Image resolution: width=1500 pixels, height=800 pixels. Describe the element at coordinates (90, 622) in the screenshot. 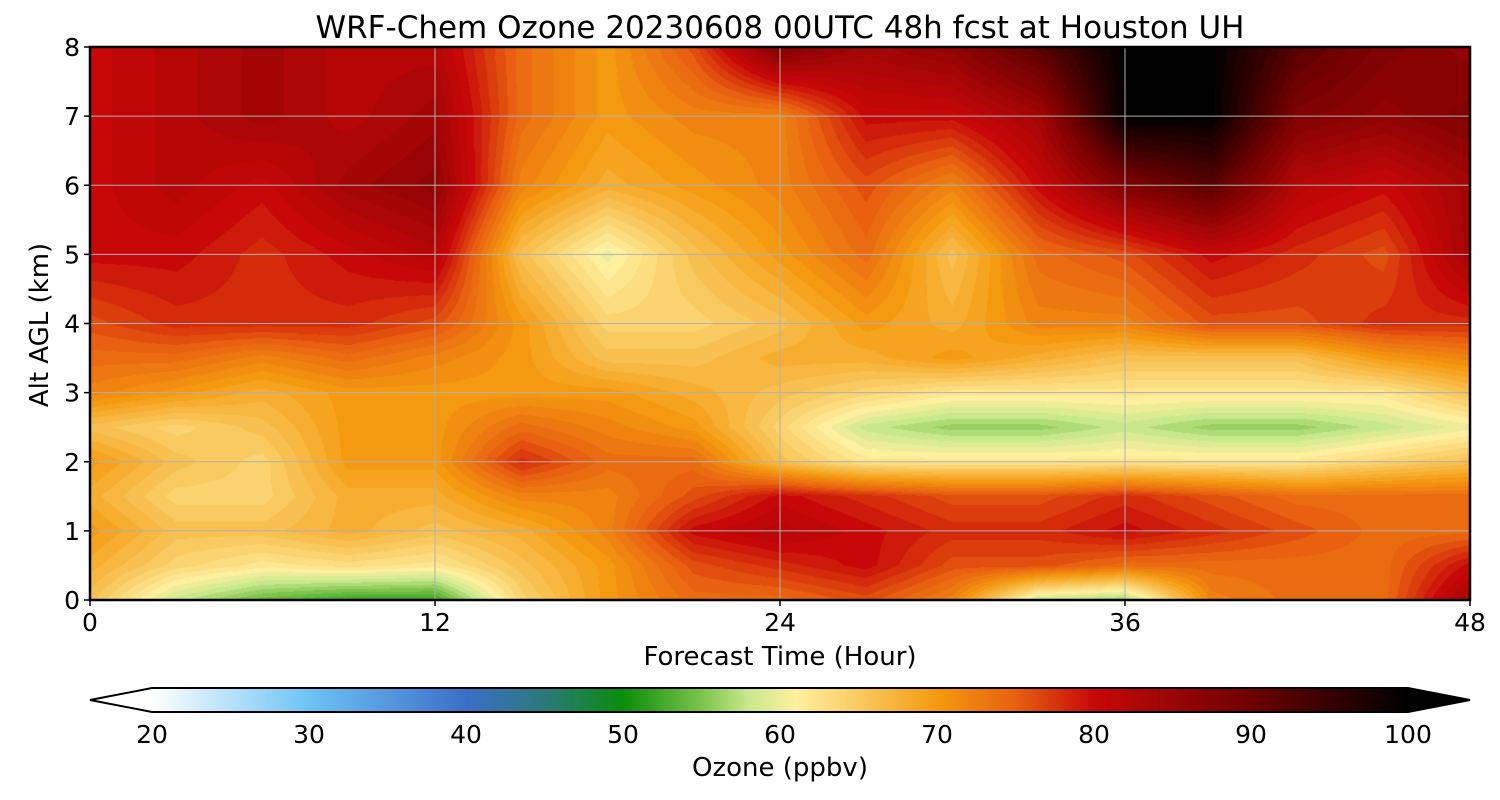

I see `x-tick-label: 0` at that location.